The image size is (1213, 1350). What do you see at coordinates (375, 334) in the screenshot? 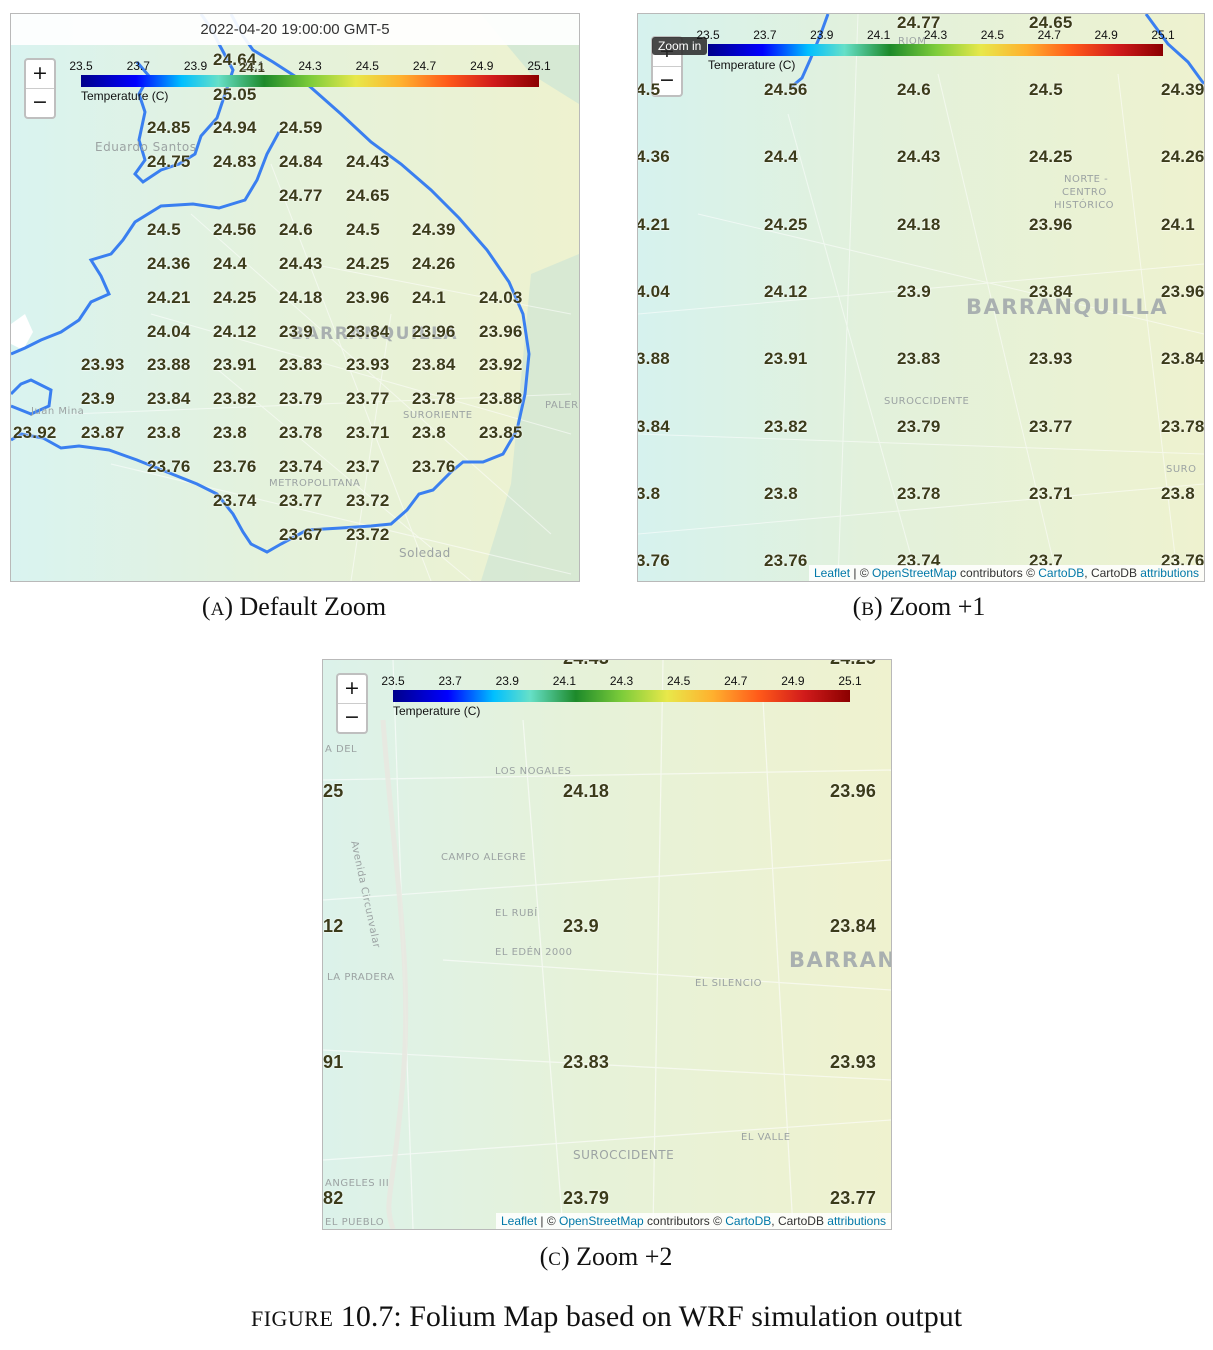
I see `place-label: BARRANQUILLA` at bounding box center [375, 334].